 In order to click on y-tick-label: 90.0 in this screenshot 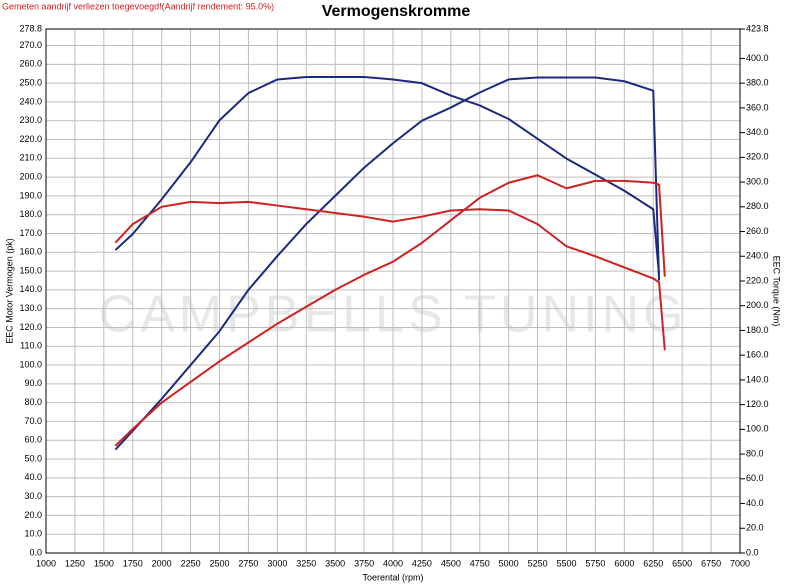, I will do `click(33, 383)`.